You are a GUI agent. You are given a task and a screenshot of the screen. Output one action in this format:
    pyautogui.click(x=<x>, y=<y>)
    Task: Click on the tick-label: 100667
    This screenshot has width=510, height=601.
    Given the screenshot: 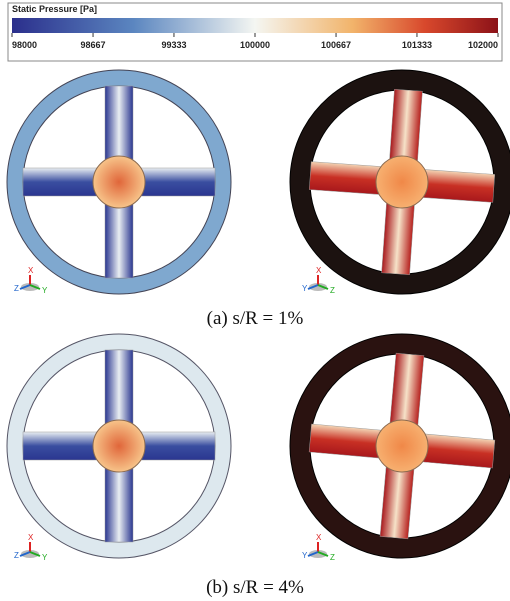 What is the action you would take?
    pyautogui.click(x=336, y=45)
    